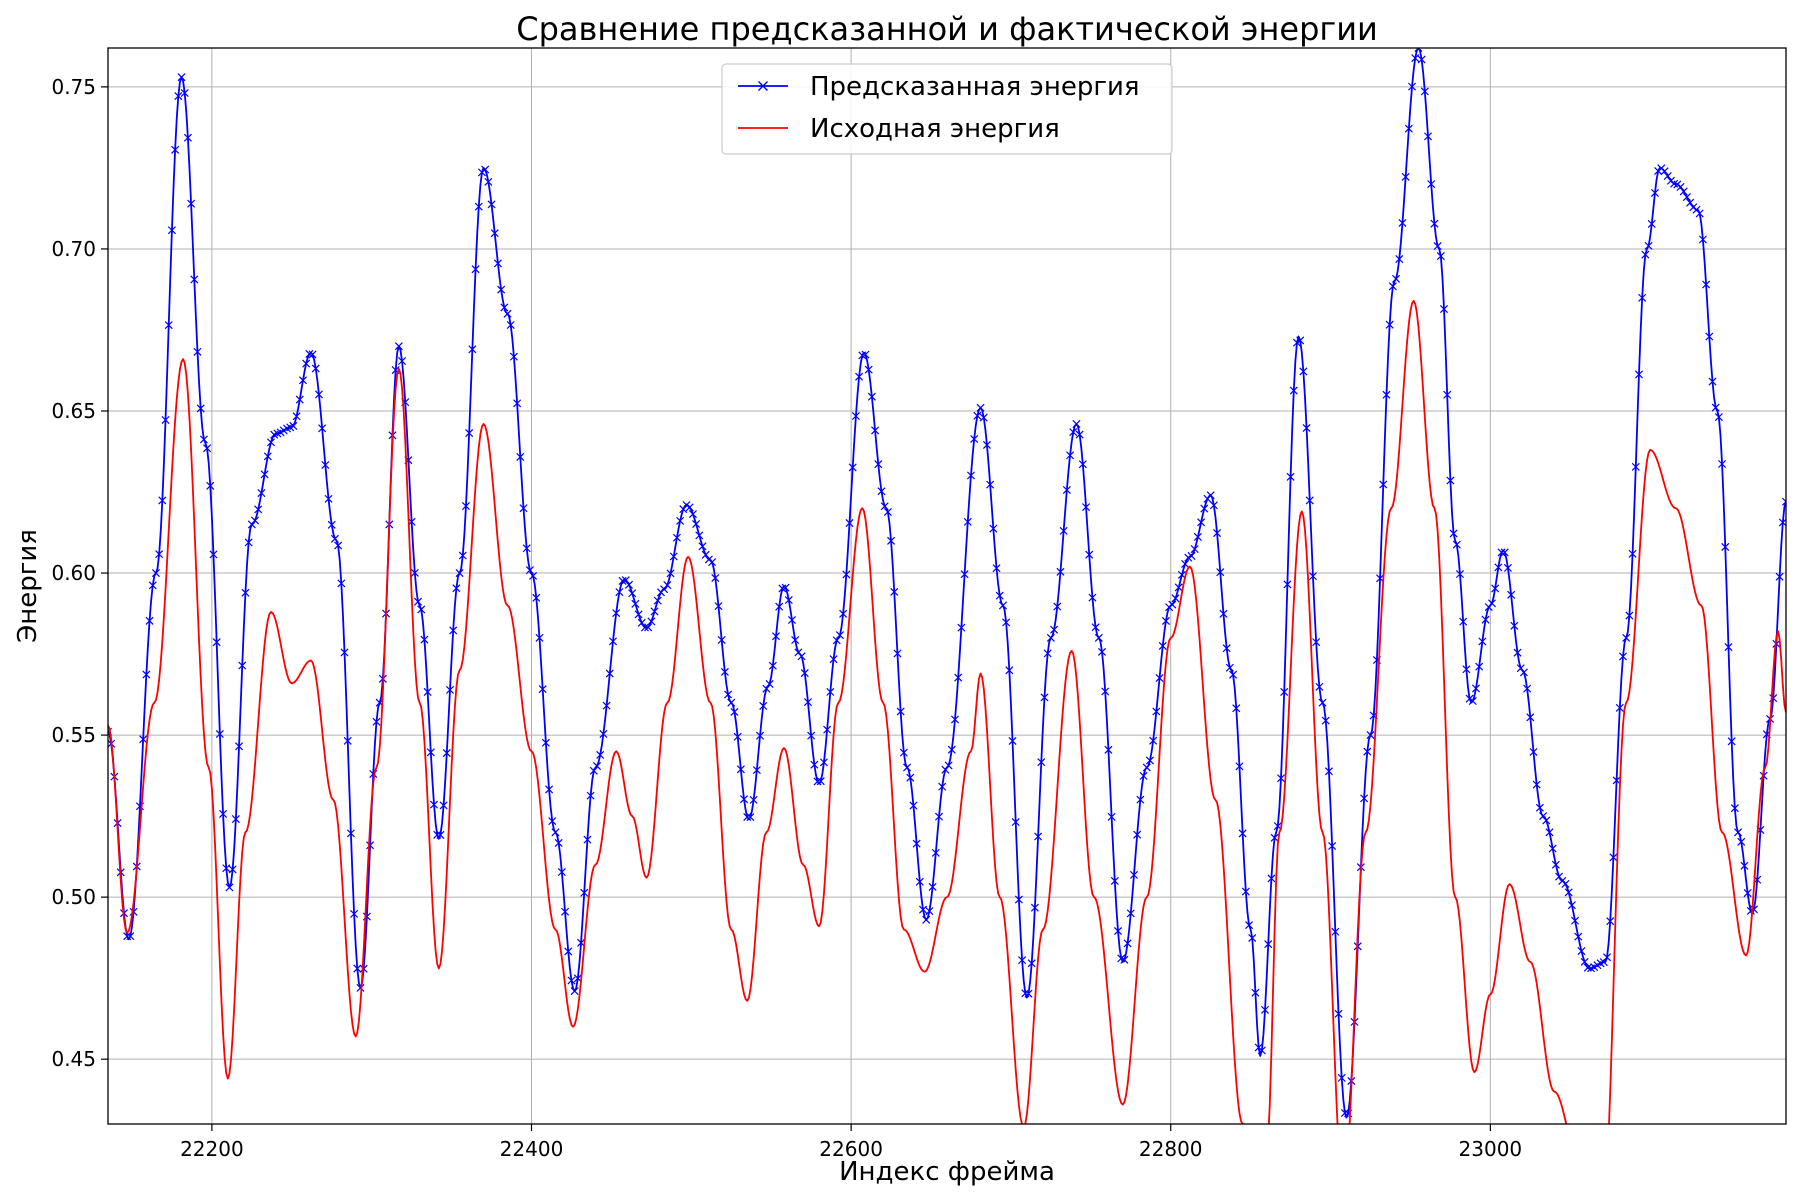  Describe the element at coordinates (763, 86) in the screenshot. I see `legend-marker-predicted` at that location.